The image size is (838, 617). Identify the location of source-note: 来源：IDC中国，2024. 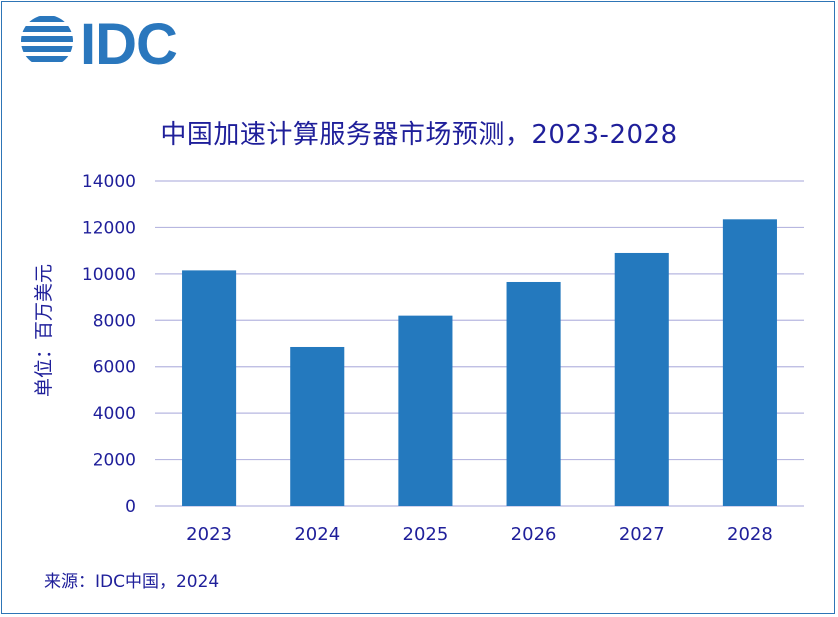
(132, 582).